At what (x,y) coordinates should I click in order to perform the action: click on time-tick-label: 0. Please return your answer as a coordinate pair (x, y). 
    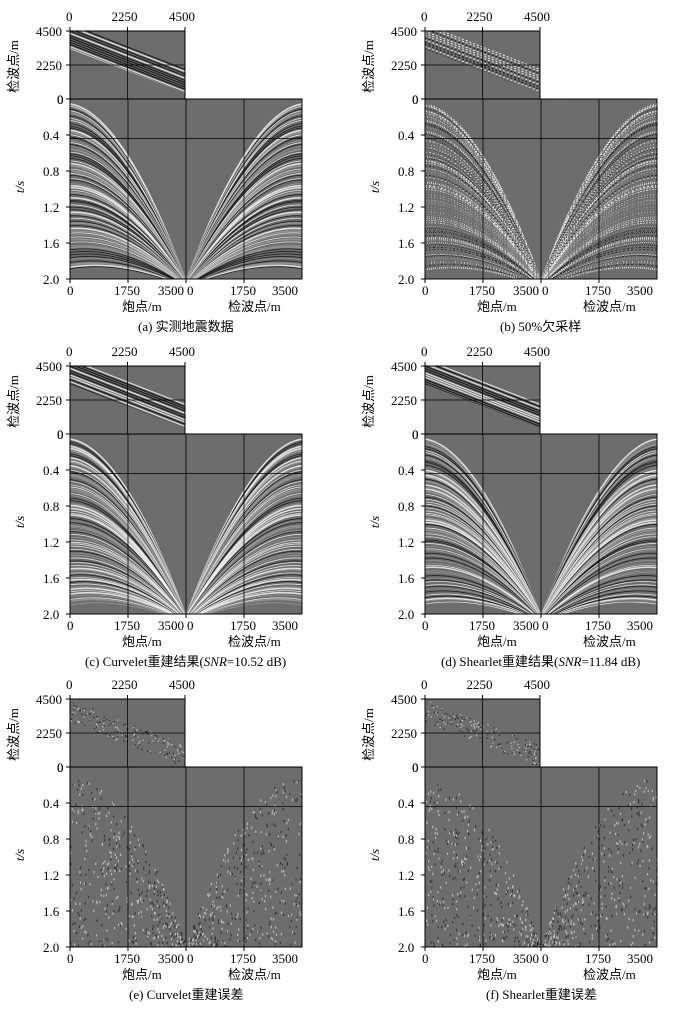
    Looking at the image, I should click on (415, 99).